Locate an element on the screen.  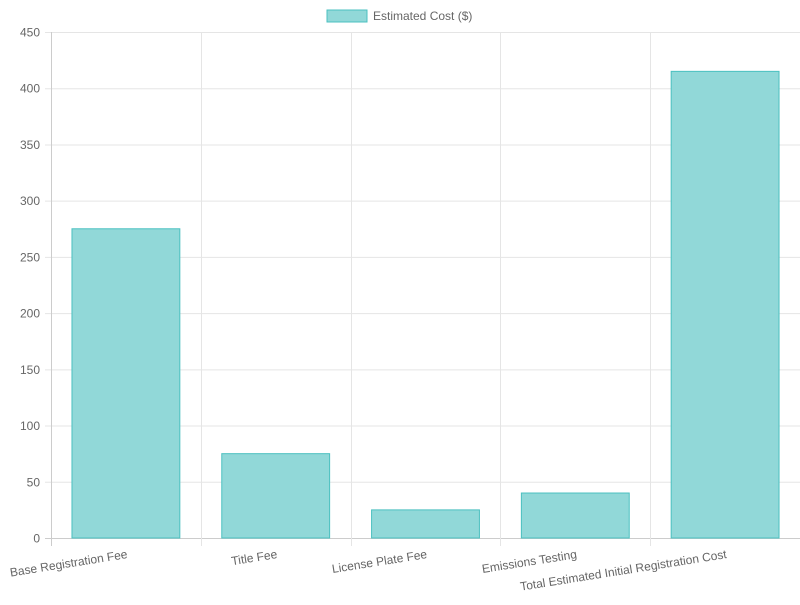
y-tick-label: 0 is located at coordinates (36, 539).